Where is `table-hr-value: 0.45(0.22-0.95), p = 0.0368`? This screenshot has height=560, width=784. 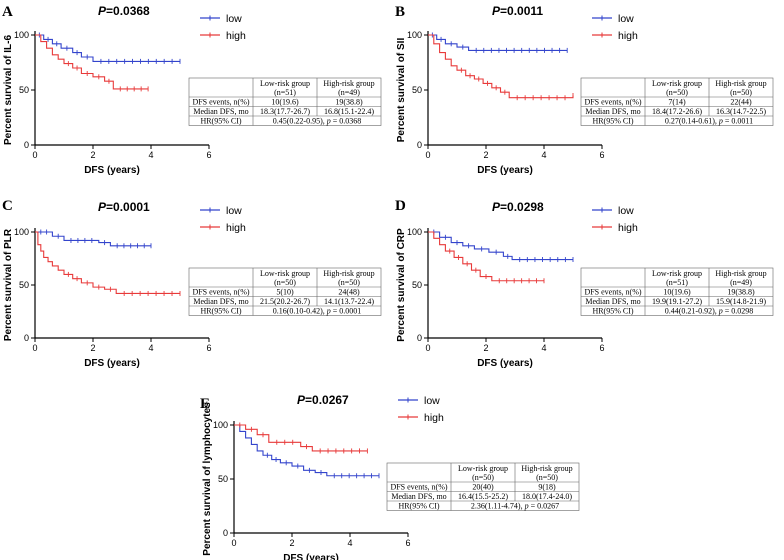 table-hr-value: 0.45(0.22-0.95), p = 0.0368 is located at coordinates (317, 120).